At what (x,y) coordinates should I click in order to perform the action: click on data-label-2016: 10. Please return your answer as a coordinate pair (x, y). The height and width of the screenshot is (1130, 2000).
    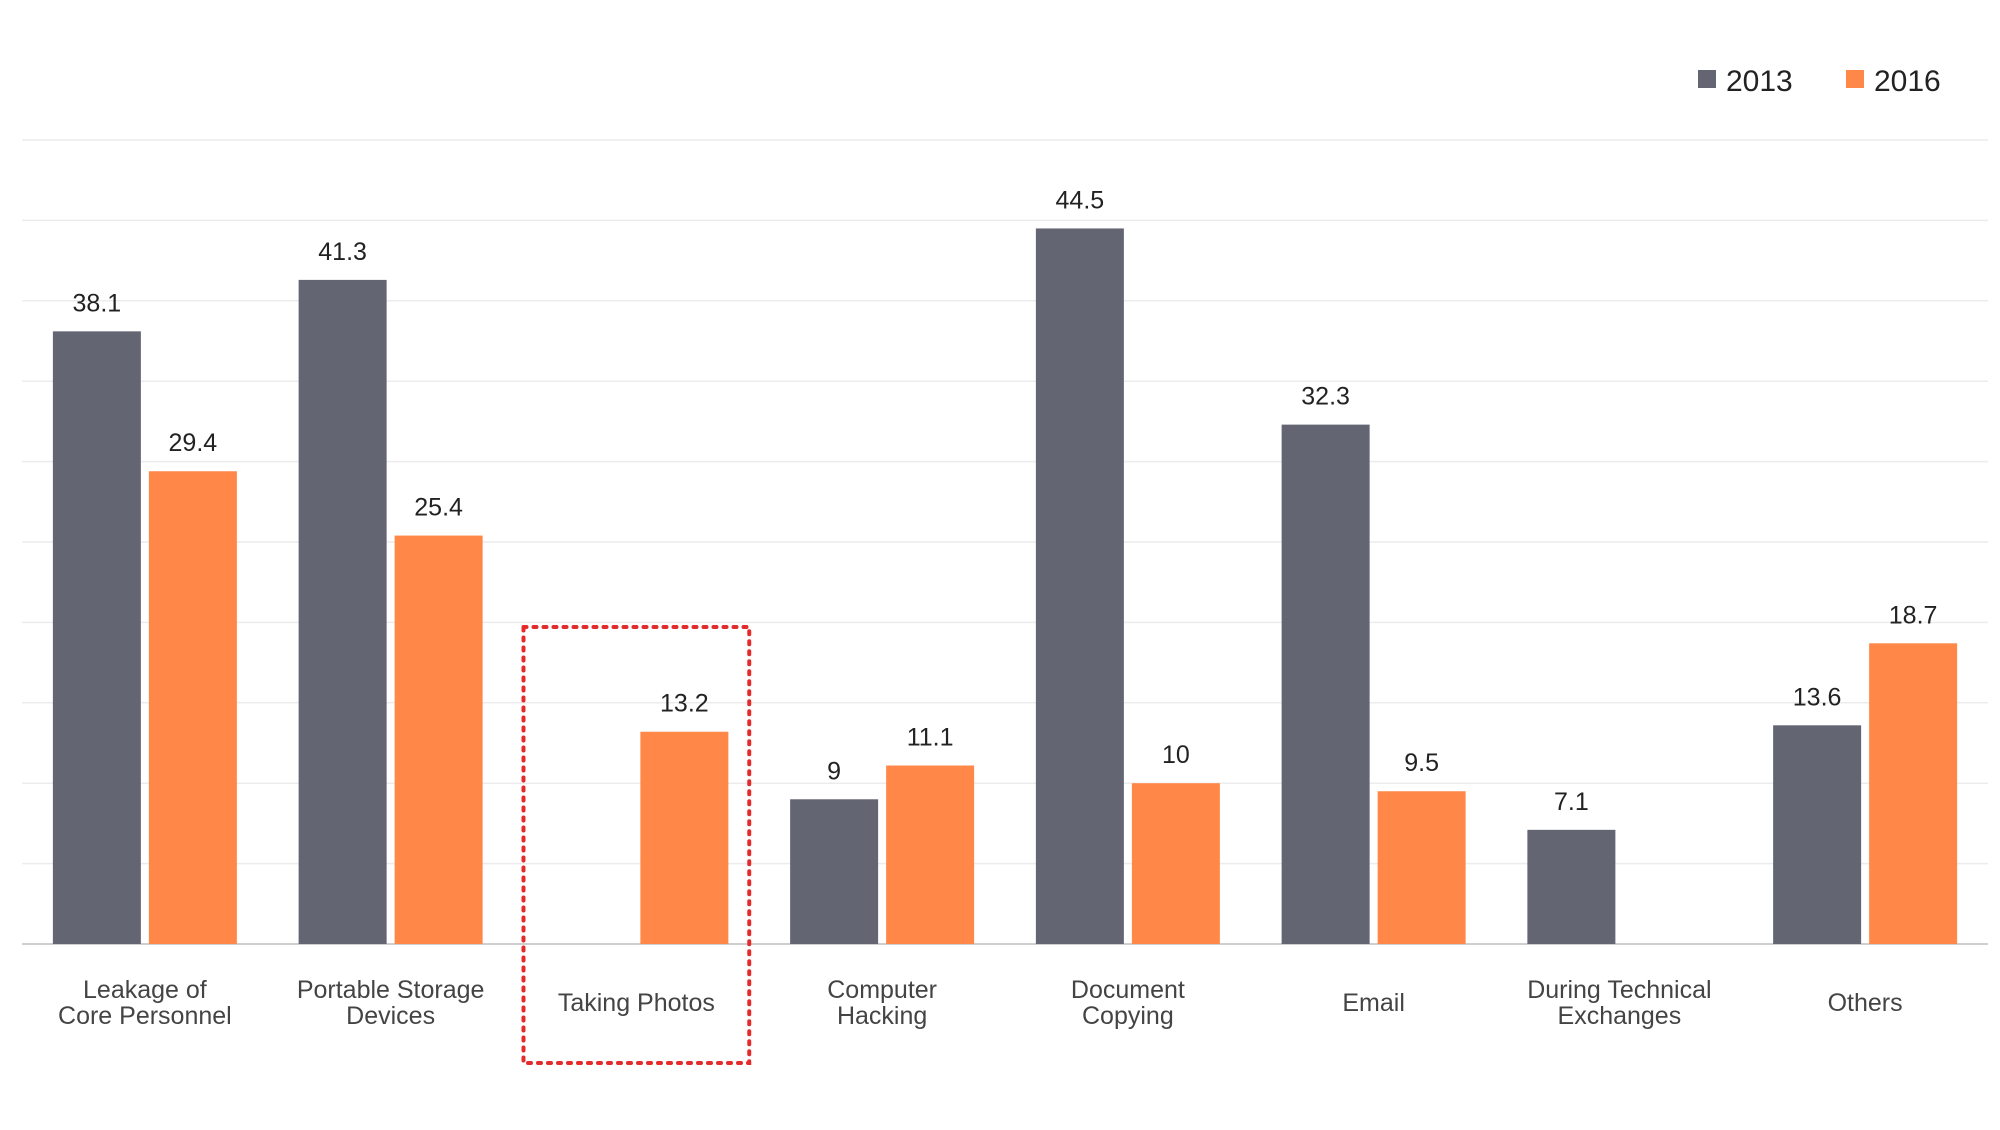
    Looking at the image, I should click on (1176, 755).